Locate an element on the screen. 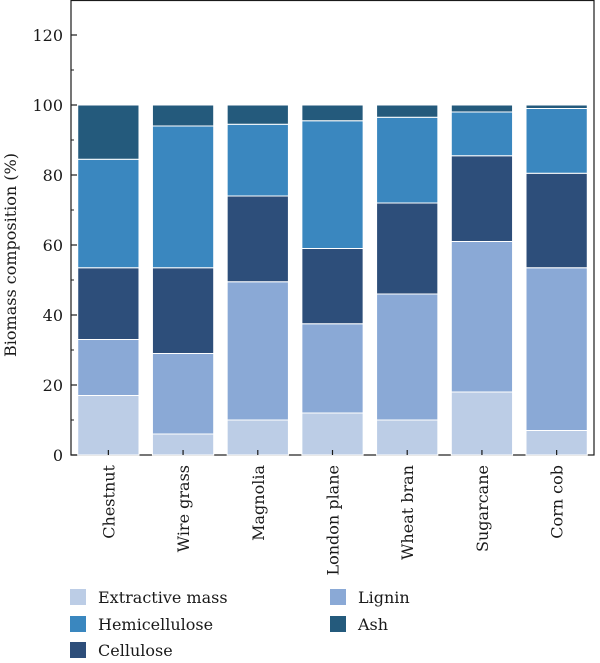 The image size is (600, 663). x-tick-label: Sugarcane is located at coordinates (482, 508).